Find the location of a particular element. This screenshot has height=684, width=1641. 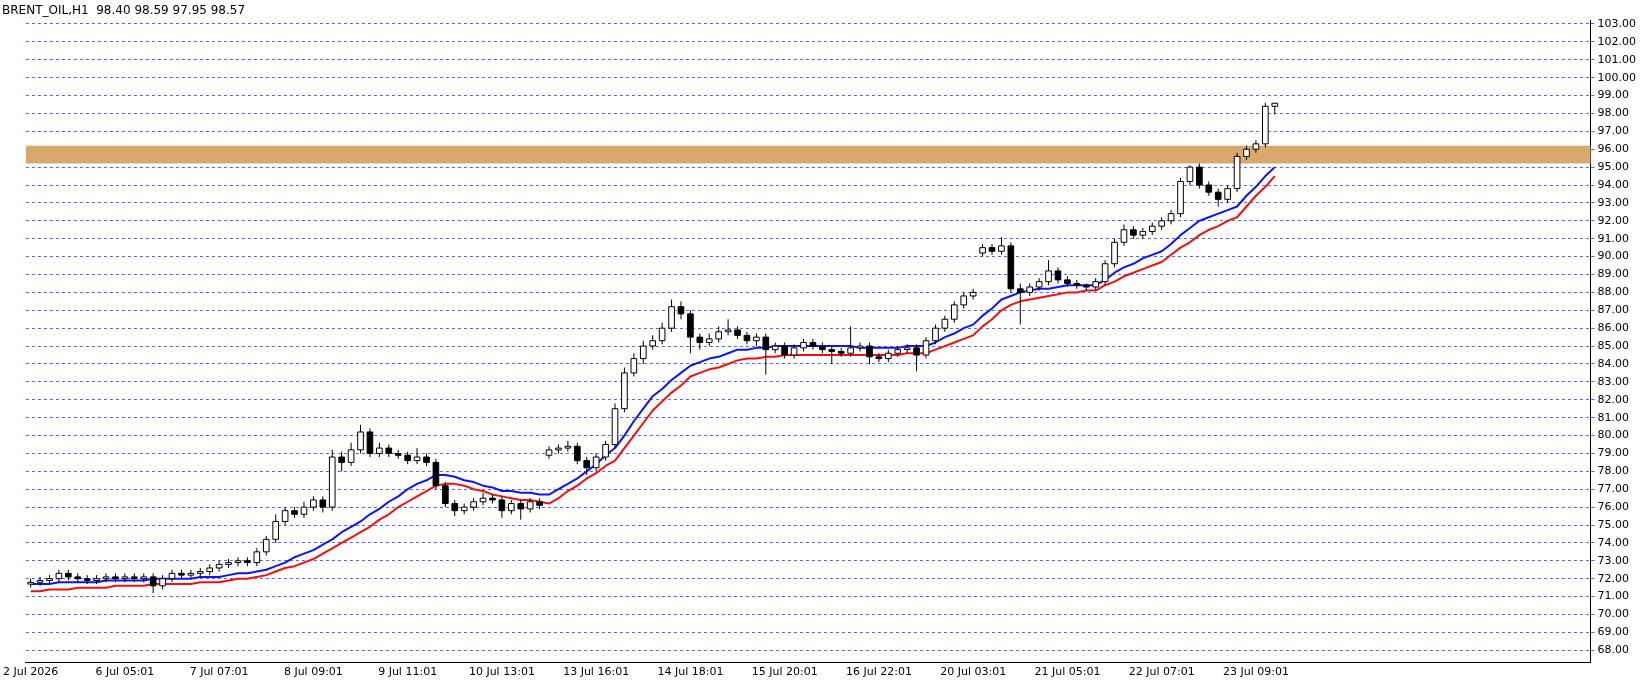

y-tick-label: 74.00 is located at coordinates (1613, 542).